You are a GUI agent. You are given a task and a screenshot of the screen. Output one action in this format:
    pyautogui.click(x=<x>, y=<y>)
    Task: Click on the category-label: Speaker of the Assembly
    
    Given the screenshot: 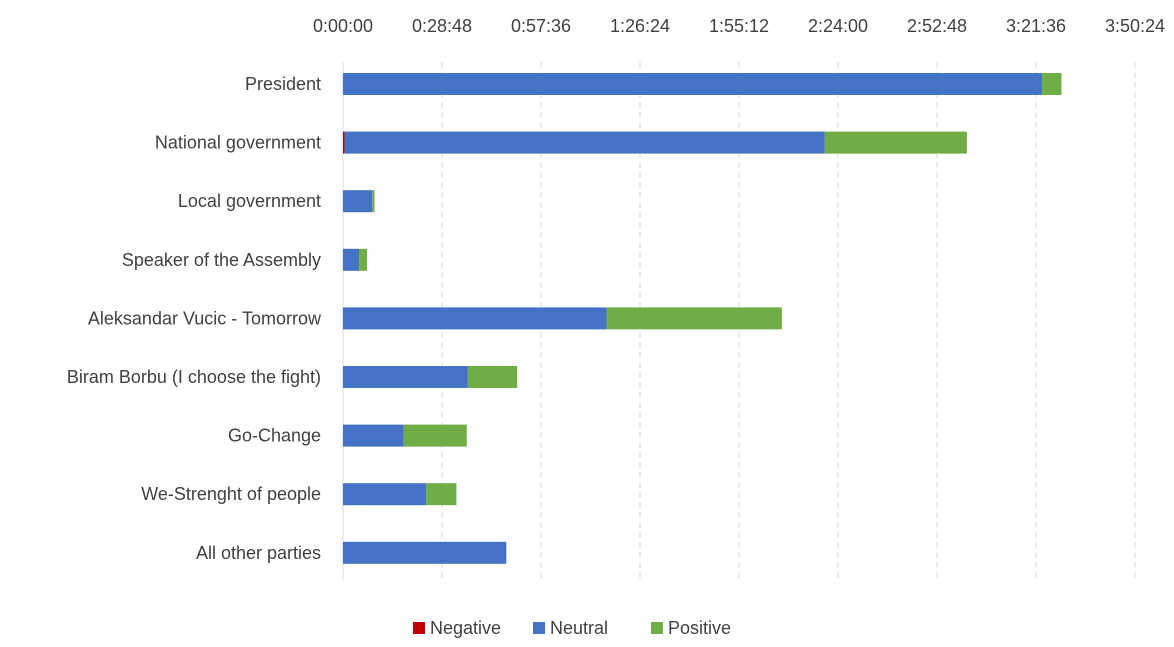 What is the action you would take?
    pyautogui.click(x=221, y=260)
    